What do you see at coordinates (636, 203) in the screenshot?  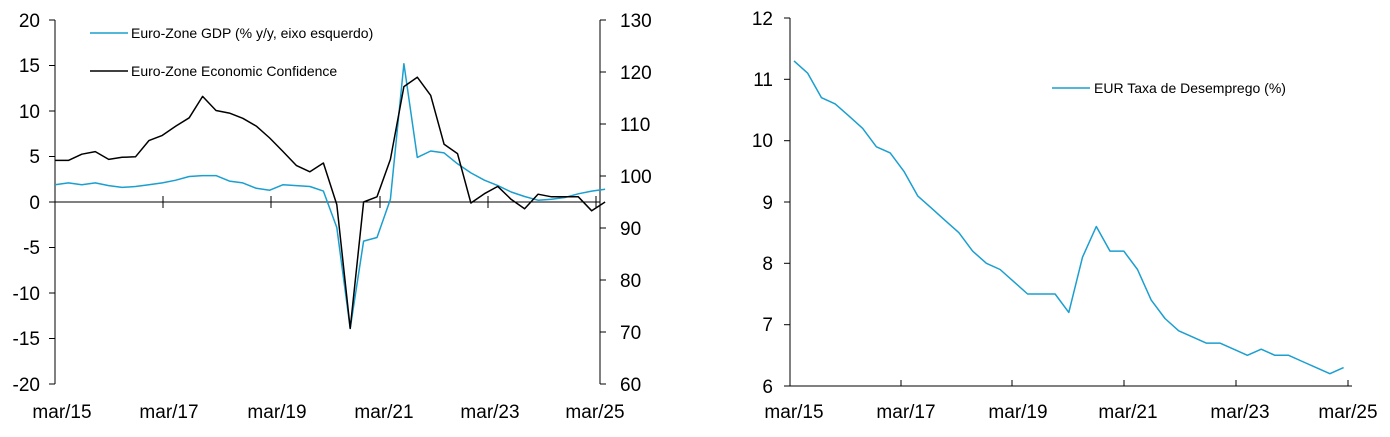 I see `right-y-tick-labels: 130 120 110 100 90 80 70 60` at bounding box center [636, 203].